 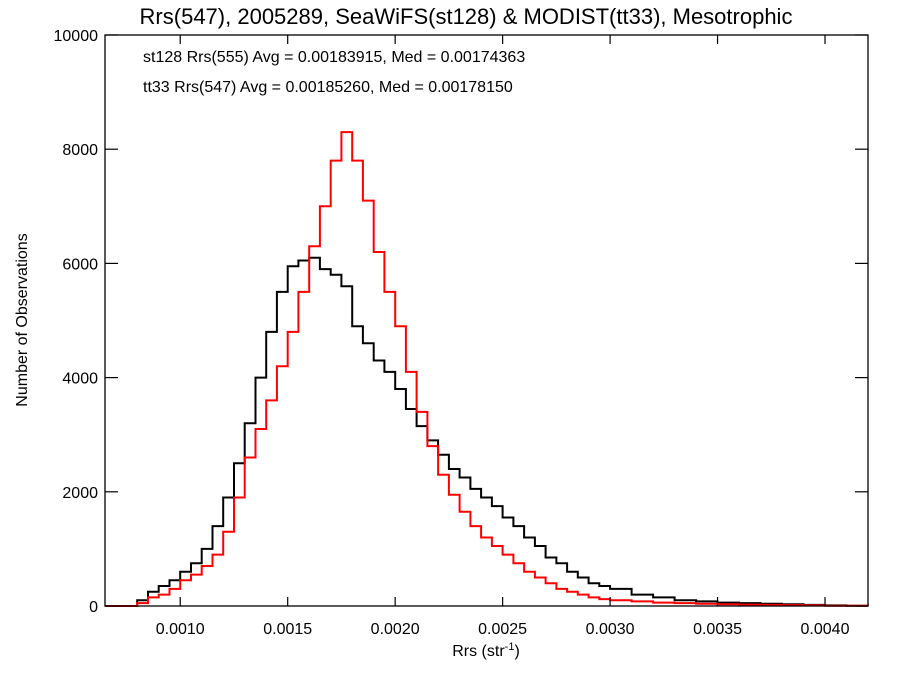 What do you see at coordinates (93, 607) in the screenshot?
I see `y-tick-label: 0` at bounding box center [93, 607].